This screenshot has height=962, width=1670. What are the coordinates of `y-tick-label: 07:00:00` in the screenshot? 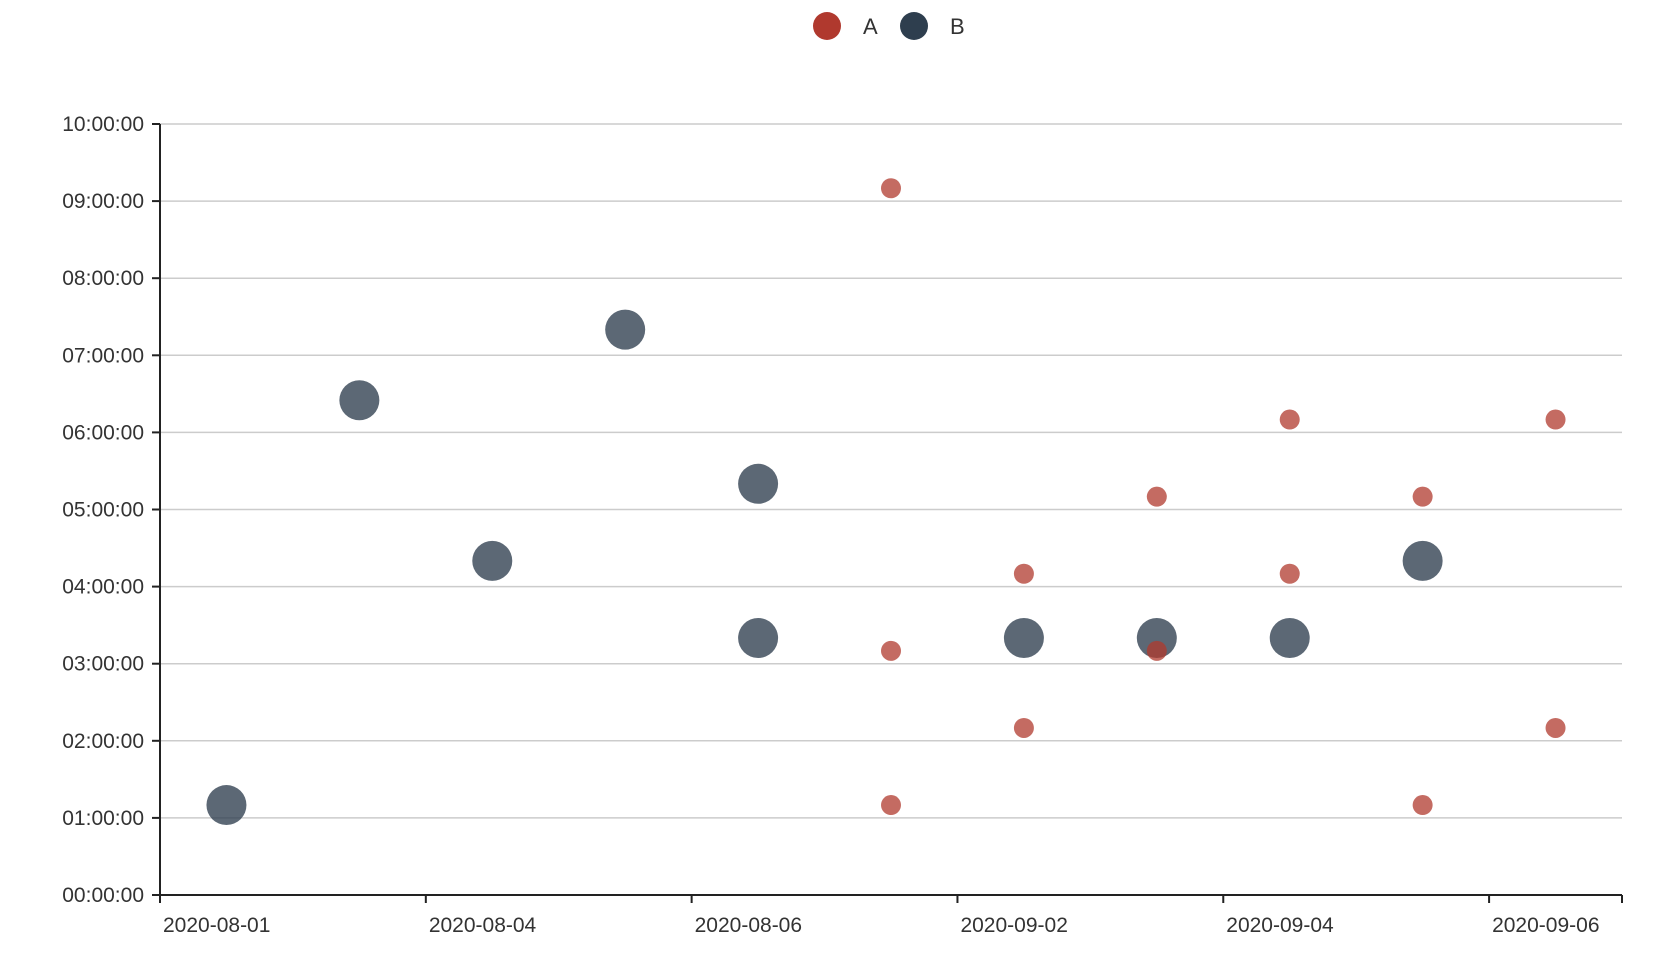 It's located at (103, 355).